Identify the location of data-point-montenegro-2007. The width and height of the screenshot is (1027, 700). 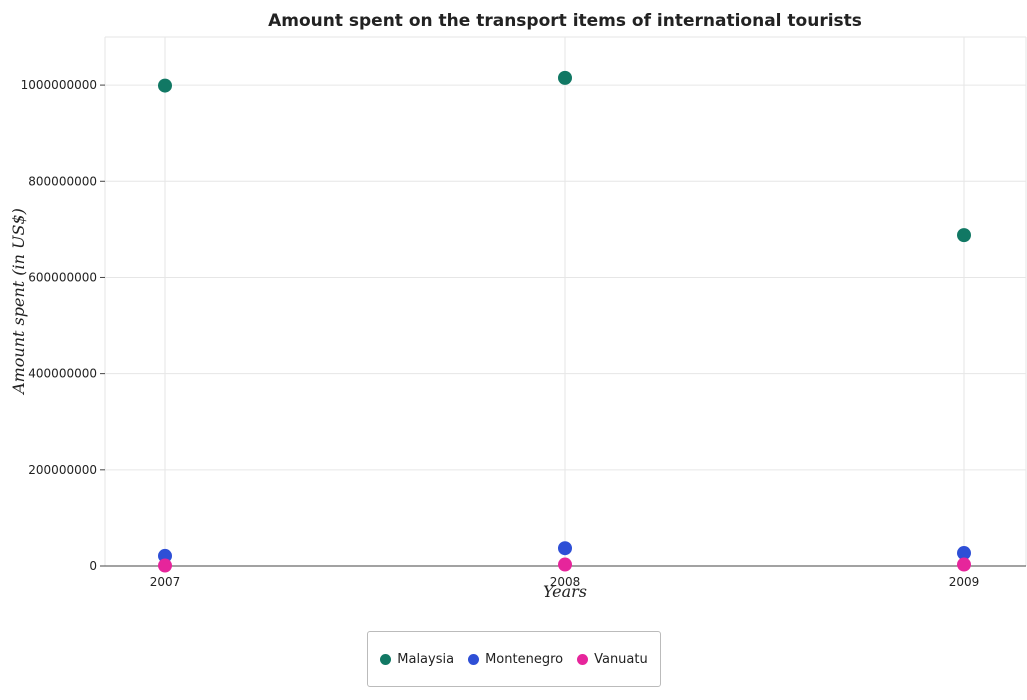
(165, 555).